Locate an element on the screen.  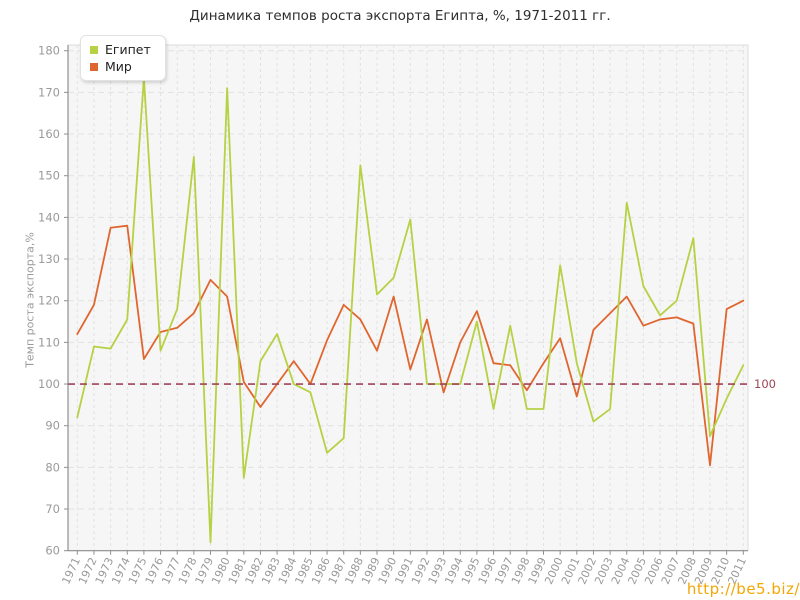
svg-text: 170 is located at coordinates (49, 92).